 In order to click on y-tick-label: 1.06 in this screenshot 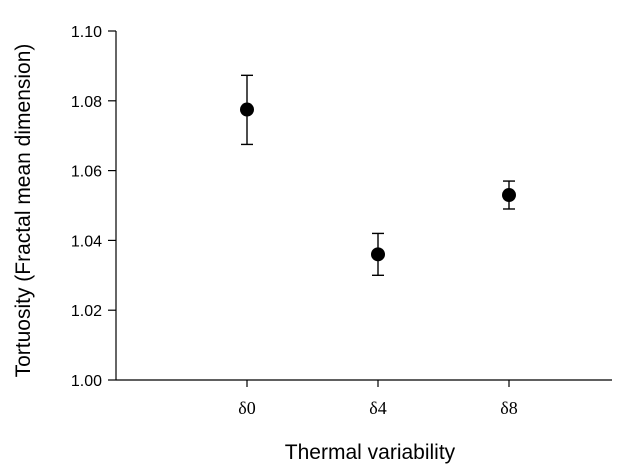, I will do `click(86, 172)`.